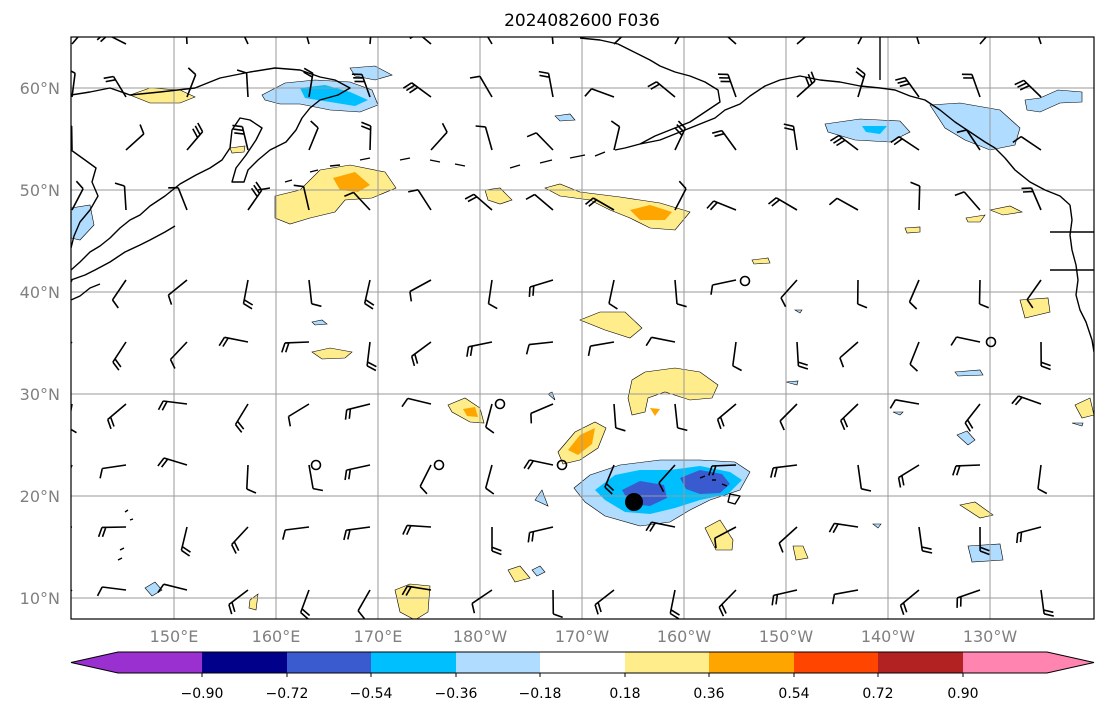  I want to click on lon-label: 170°W, so click(582, 636).